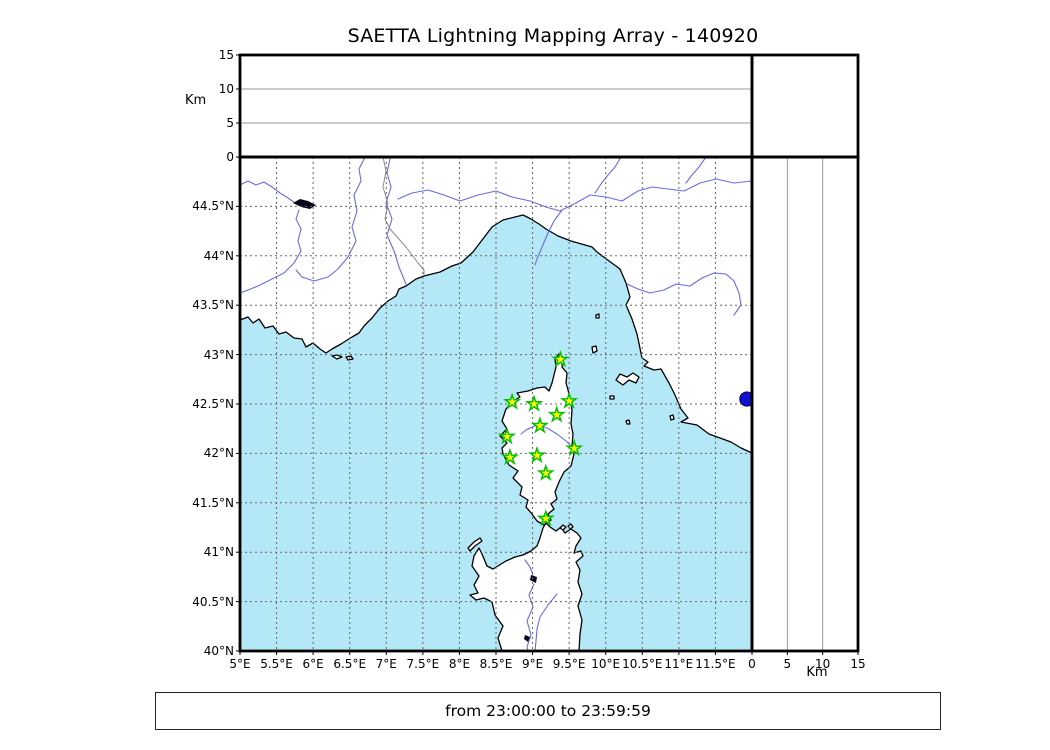  What do you see at coordinates (533, 579) in the screenshot?
I see `lake-coghinas` at bounding box center [533, 579].